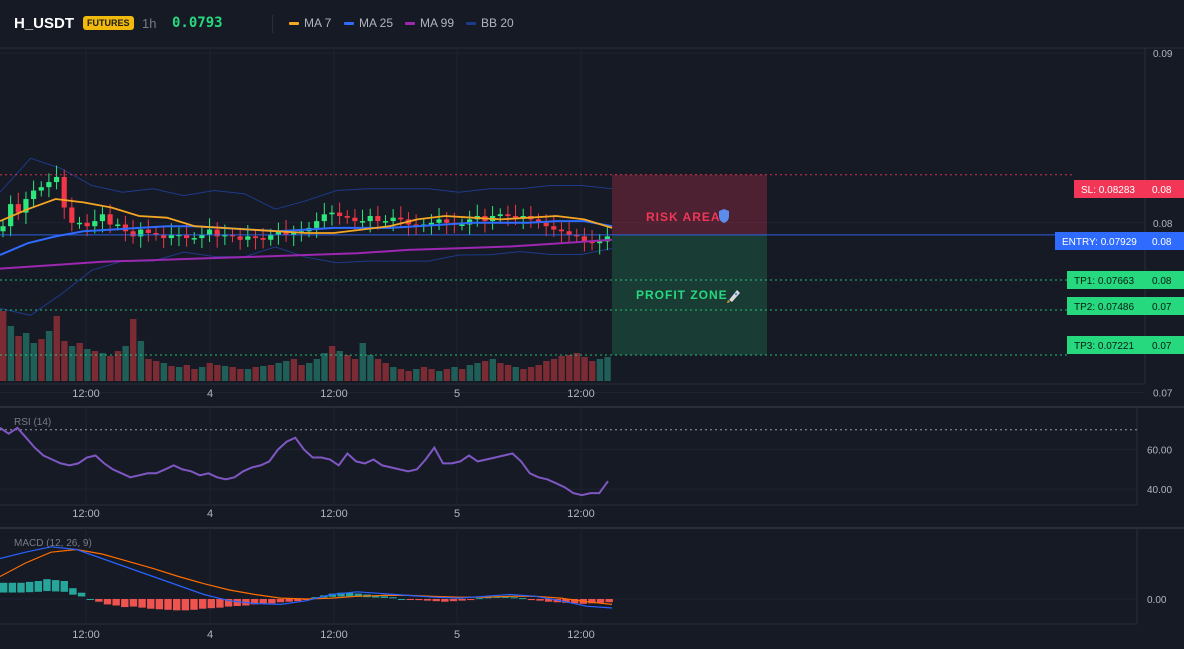 This screenshot has width=1184, height=649. What do you see at coordinates (583, 578) in the screenshot?
I see `macd-pane: 0.00` at bounding box center [583, 578].